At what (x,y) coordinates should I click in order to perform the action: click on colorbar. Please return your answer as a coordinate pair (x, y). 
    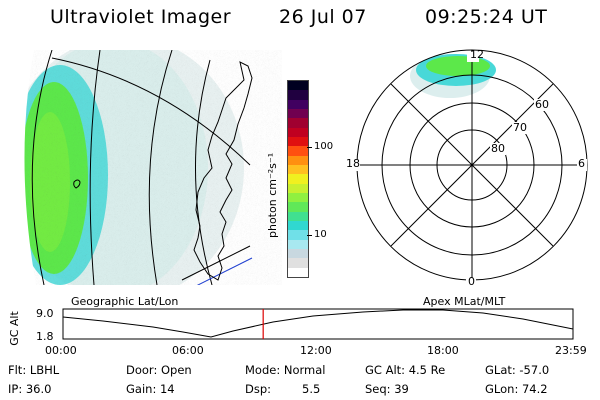
    Looking at the image, I should click on (298, 179).